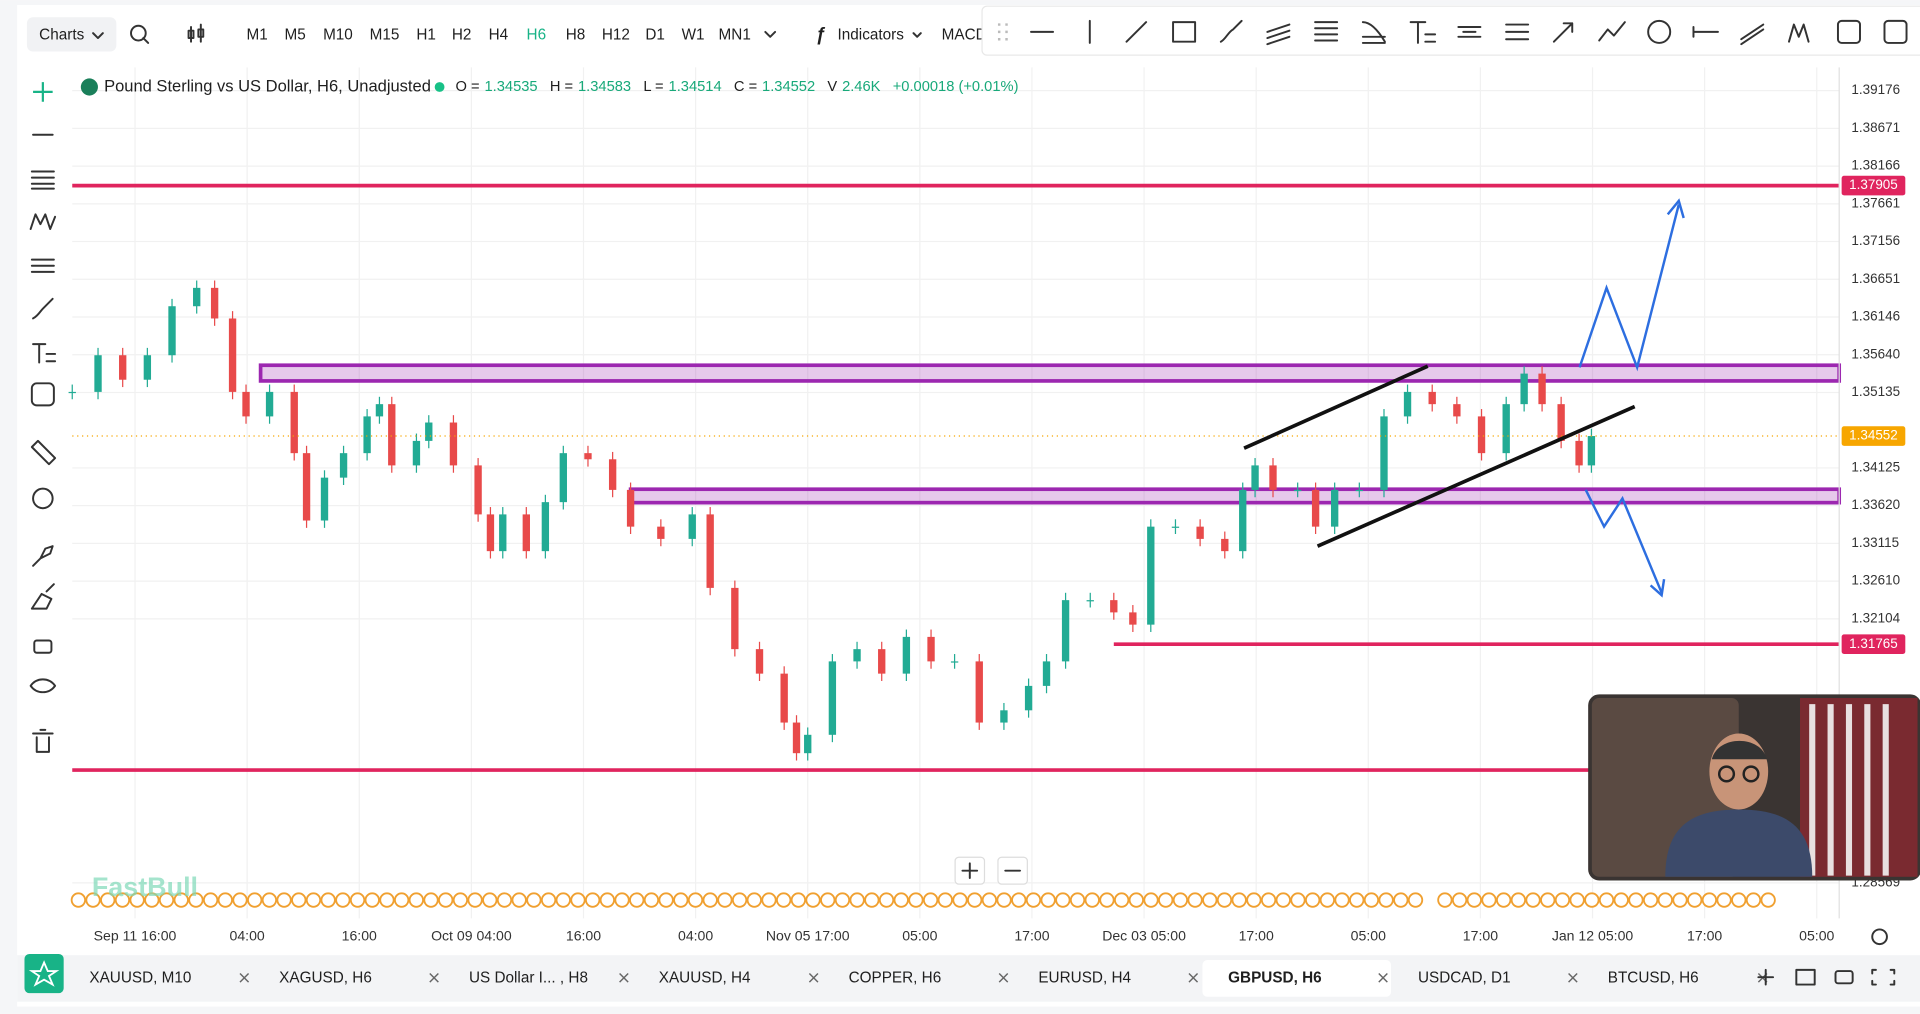 Image resolution: width=1920 pixels, height=1014 pixels. Describe the element at coordinates (43, 556) in the screenshot. I see `tool-magnet` at that location.